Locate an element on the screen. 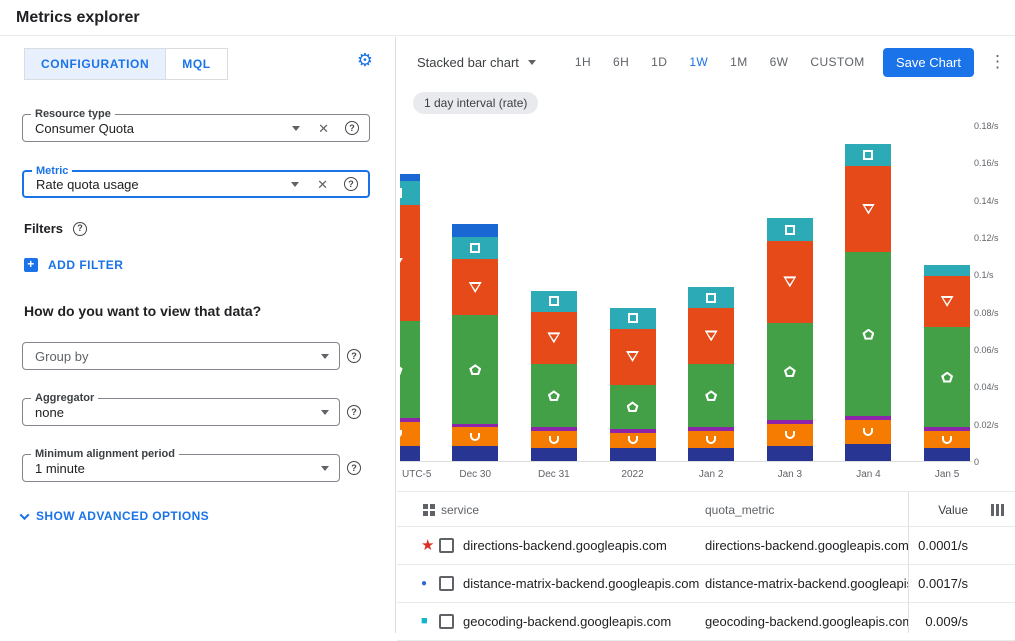  range-6w: 6W is located at coordinates (779, 62).